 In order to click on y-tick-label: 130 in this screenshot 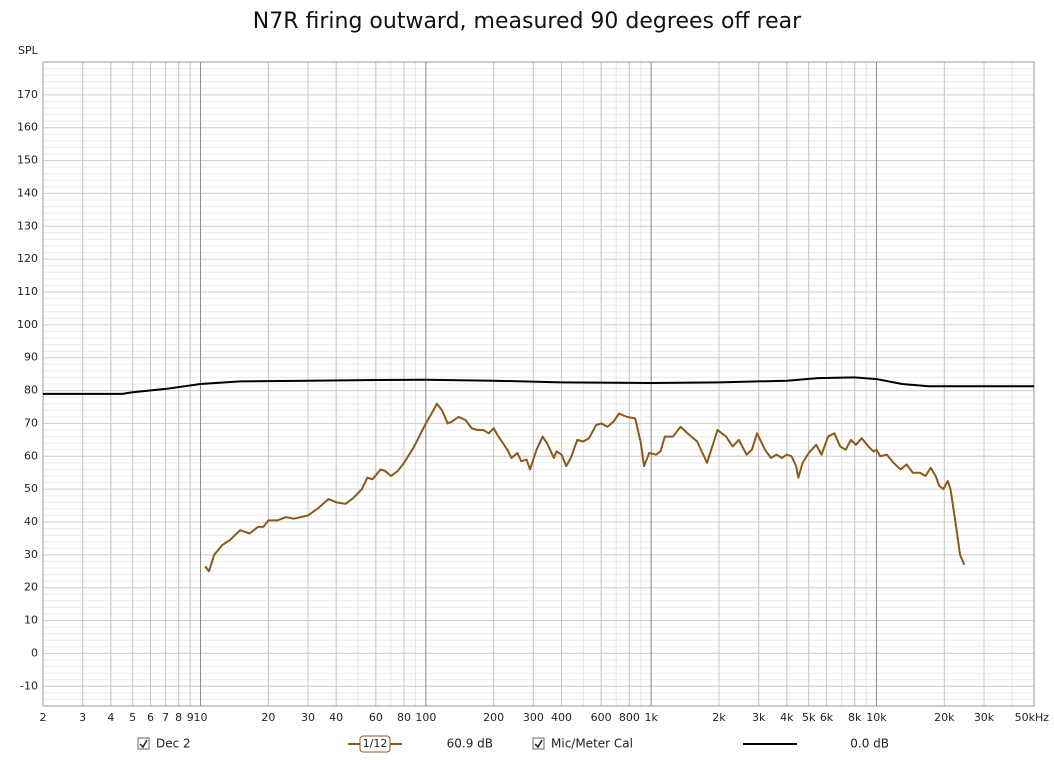, I will do `click(27, 225)`.